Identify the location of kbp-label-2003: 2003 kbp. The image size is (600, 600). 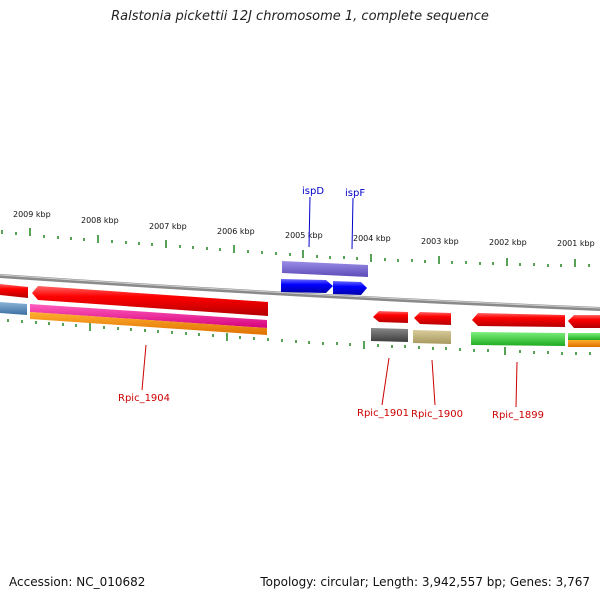
(440, 241).